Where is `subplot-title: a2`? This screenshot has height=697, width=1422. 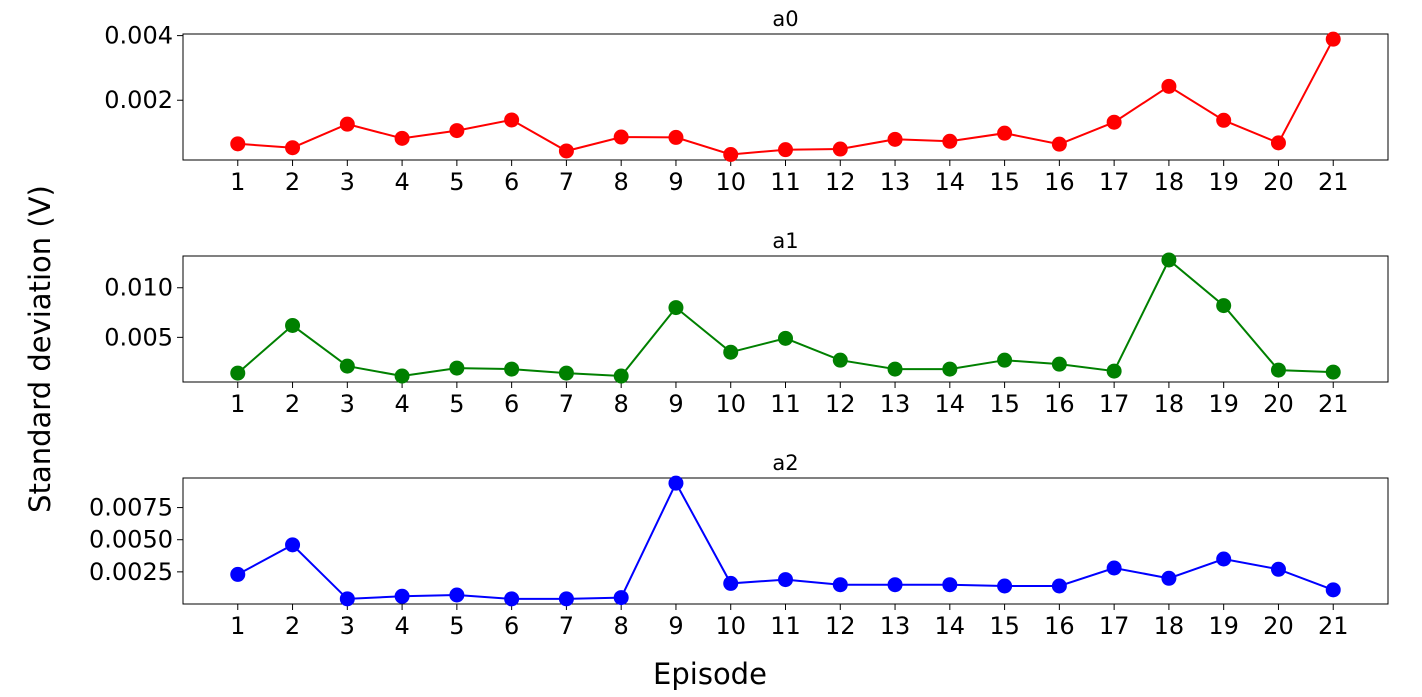
subplot-title: a2 is located at coordinates (785, 463).